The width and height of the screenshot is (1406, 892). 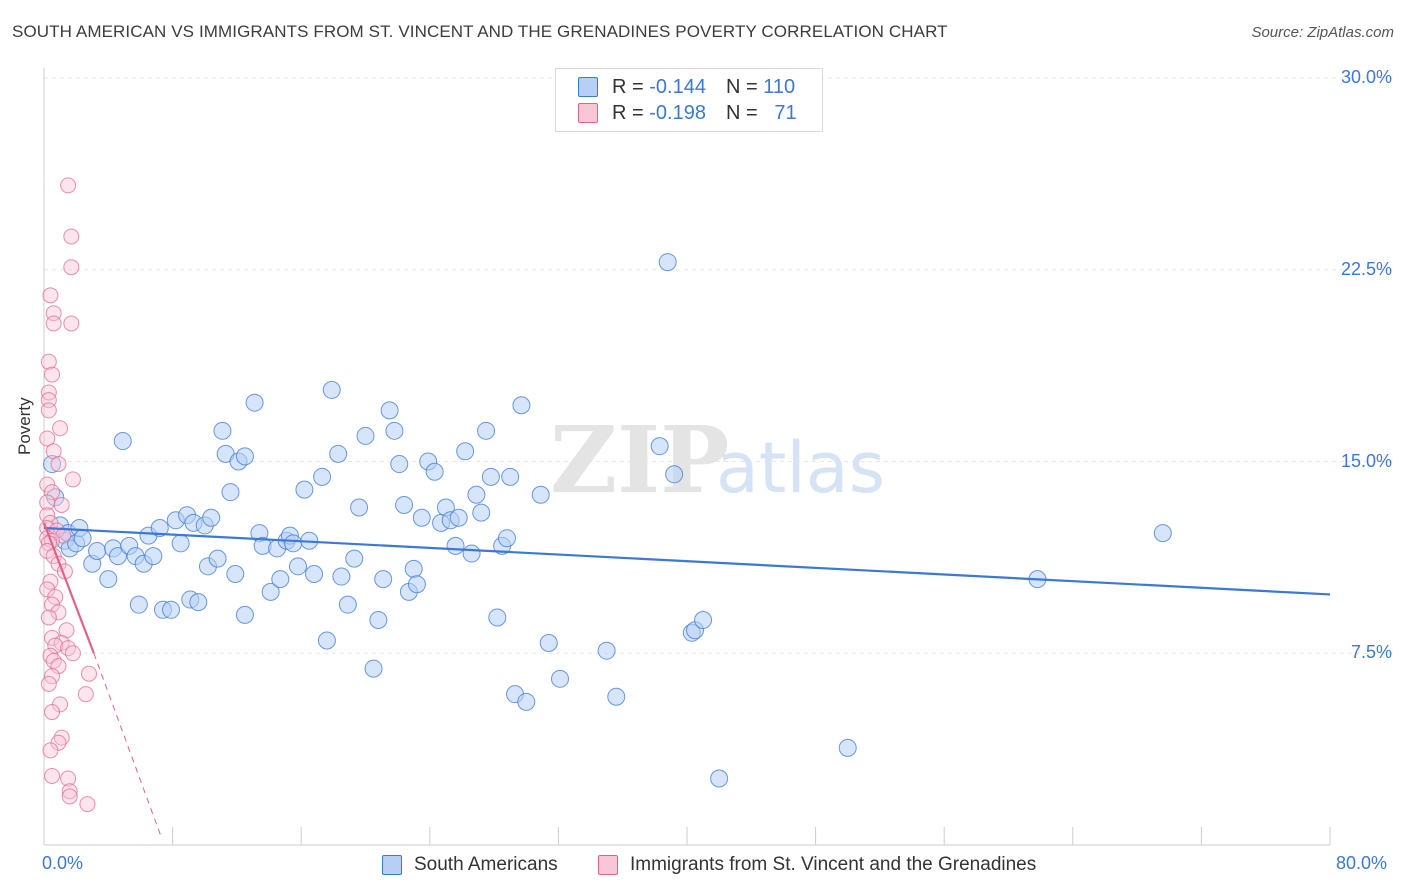 I want to click on legend-label-south-americans: South Americans, so click(x=486, y=864).